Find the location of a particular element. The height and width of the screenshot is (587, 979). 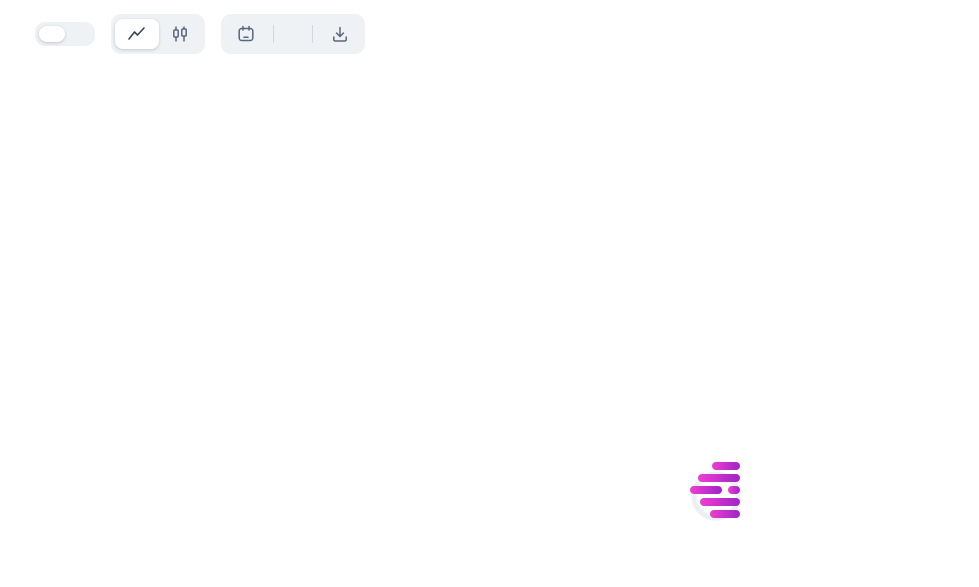

price-marketcap-toggle is located at coordinates (65, 34).